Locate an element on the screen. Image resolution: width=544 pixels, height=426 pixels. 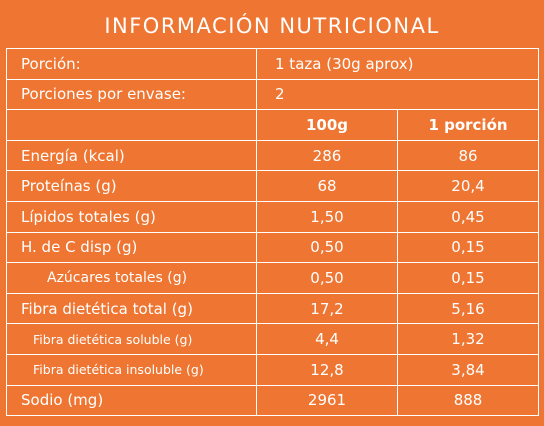
column-header-empty is located at coordinates (131, 125).